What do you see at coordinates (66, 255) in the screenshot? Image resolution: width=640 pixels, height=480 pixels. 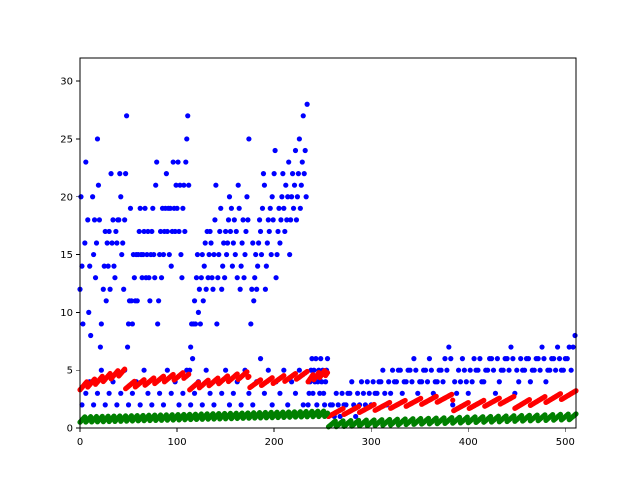 I see `y-tick-label: 15` at bounding box center [66, 255].